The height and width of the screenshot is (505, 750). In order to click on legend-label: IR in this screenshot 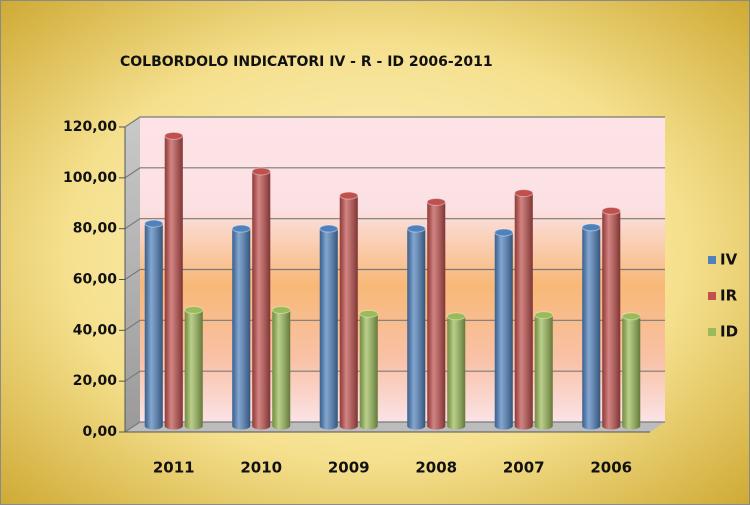, I will do `click(729, 296)`.